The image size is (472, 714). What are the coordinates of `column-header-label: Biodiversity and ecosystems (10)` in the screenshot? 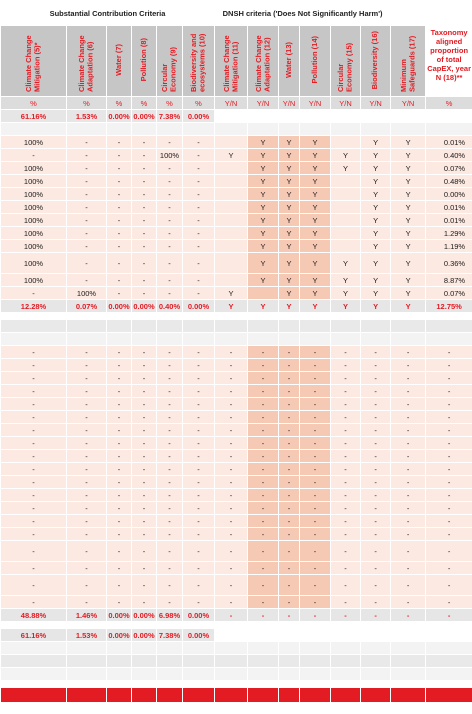 It's located at (198, 62).